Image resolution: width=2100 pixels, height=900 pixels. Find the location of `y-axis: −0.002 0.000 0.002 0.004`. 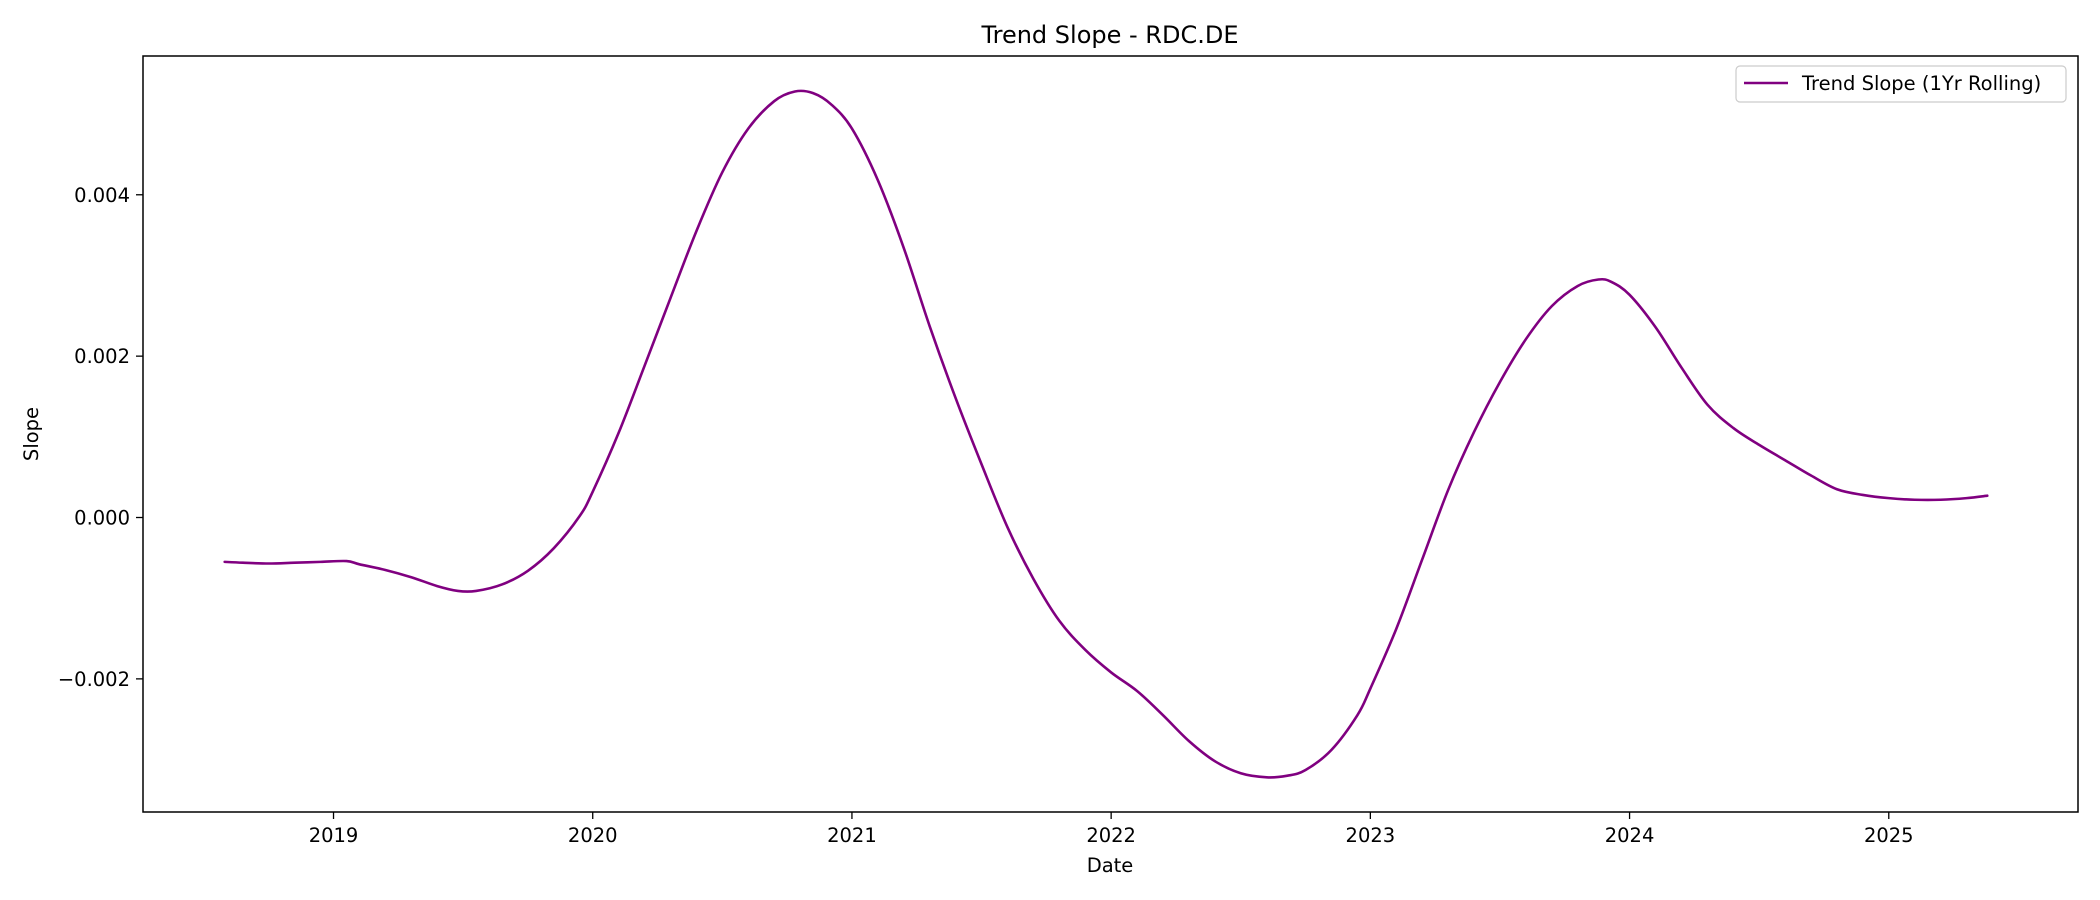

y-axis: −0.002 0.000 0.002 0.004 is located at coordinates (100, 437).